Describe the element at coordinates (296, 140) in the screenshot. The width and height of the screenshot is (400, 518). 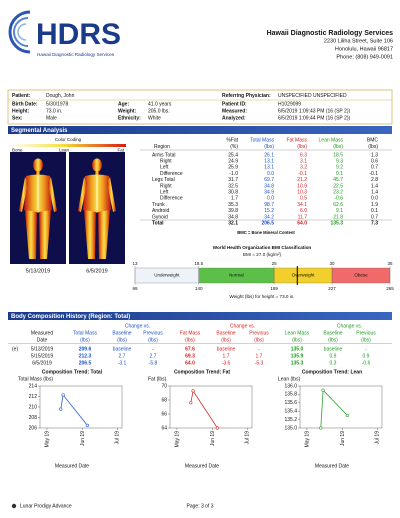
I see `column-header: Fat Mass` at that location.